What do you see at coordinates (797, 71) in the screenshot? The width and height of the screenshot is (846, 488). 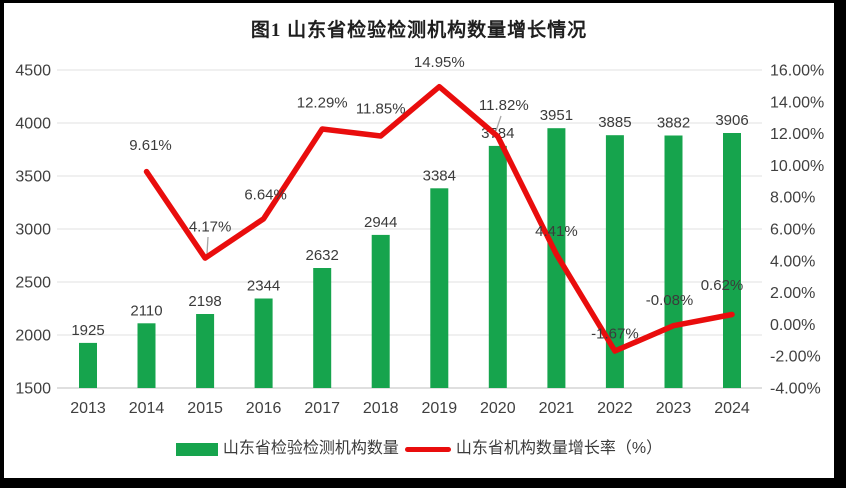 I see `right-axis-tick: 16.00%` at bounding box center [797, 71].